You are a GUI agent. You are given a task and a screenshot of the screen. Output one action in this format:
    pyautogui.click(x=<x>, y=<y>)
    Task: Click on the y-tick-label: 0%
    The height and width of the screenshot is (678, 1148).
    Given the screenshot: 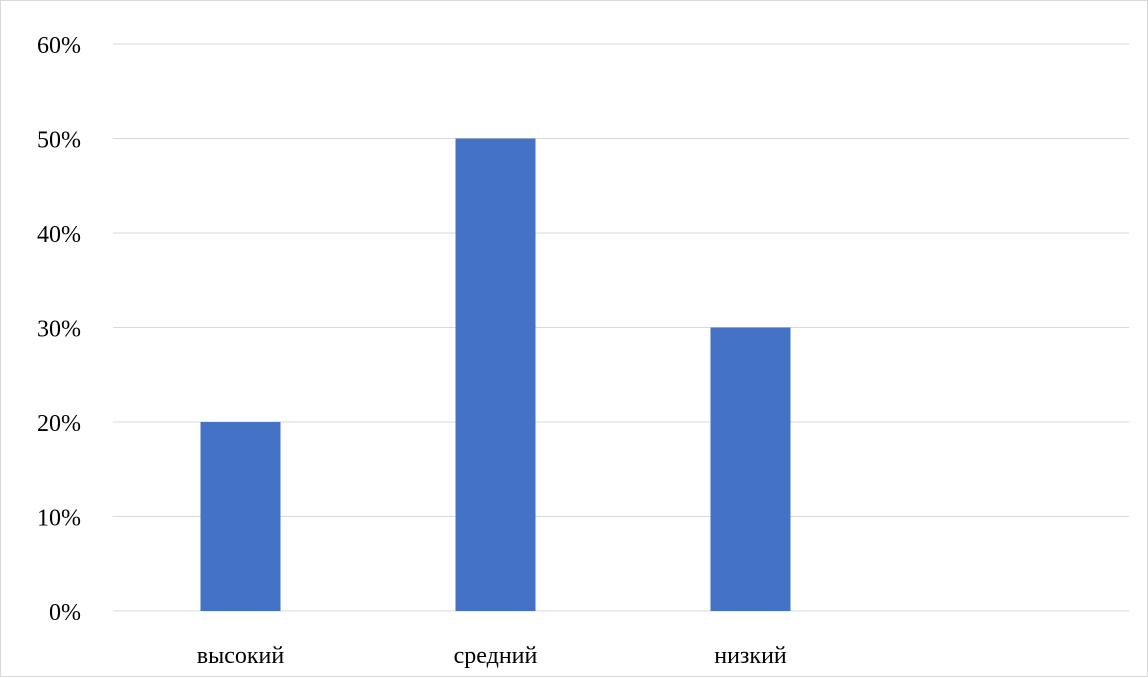 What is the action you would take?
    pyautogui.click(x=65, y=613)
    